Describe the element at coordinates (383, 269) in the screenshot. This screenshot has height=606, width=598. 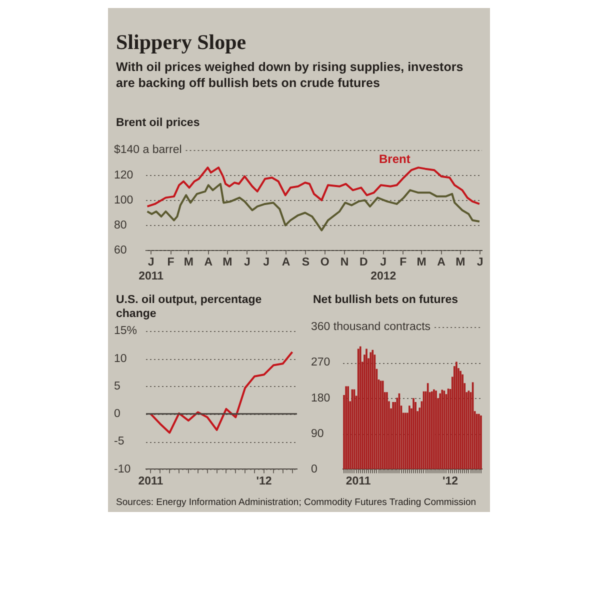
I see `x-tick-label: J 2012` at that location.